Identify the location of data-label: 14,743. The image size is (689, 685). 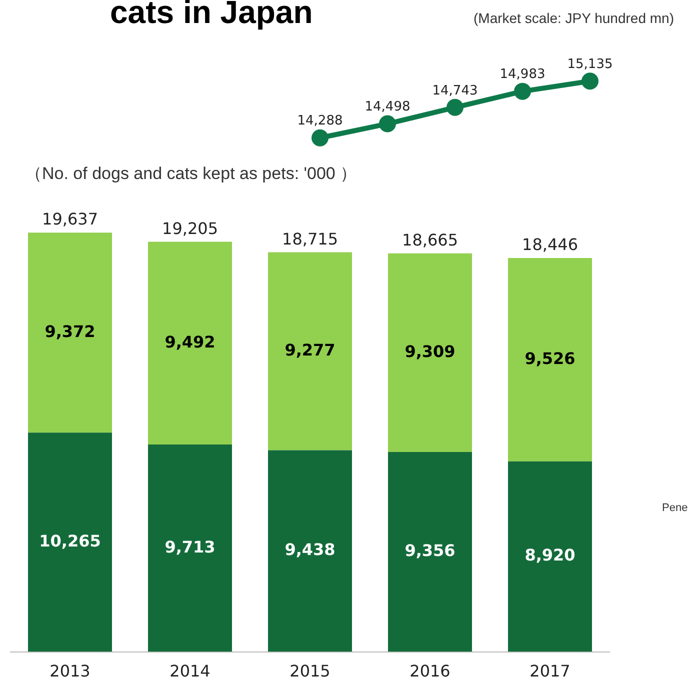
(455, 90).